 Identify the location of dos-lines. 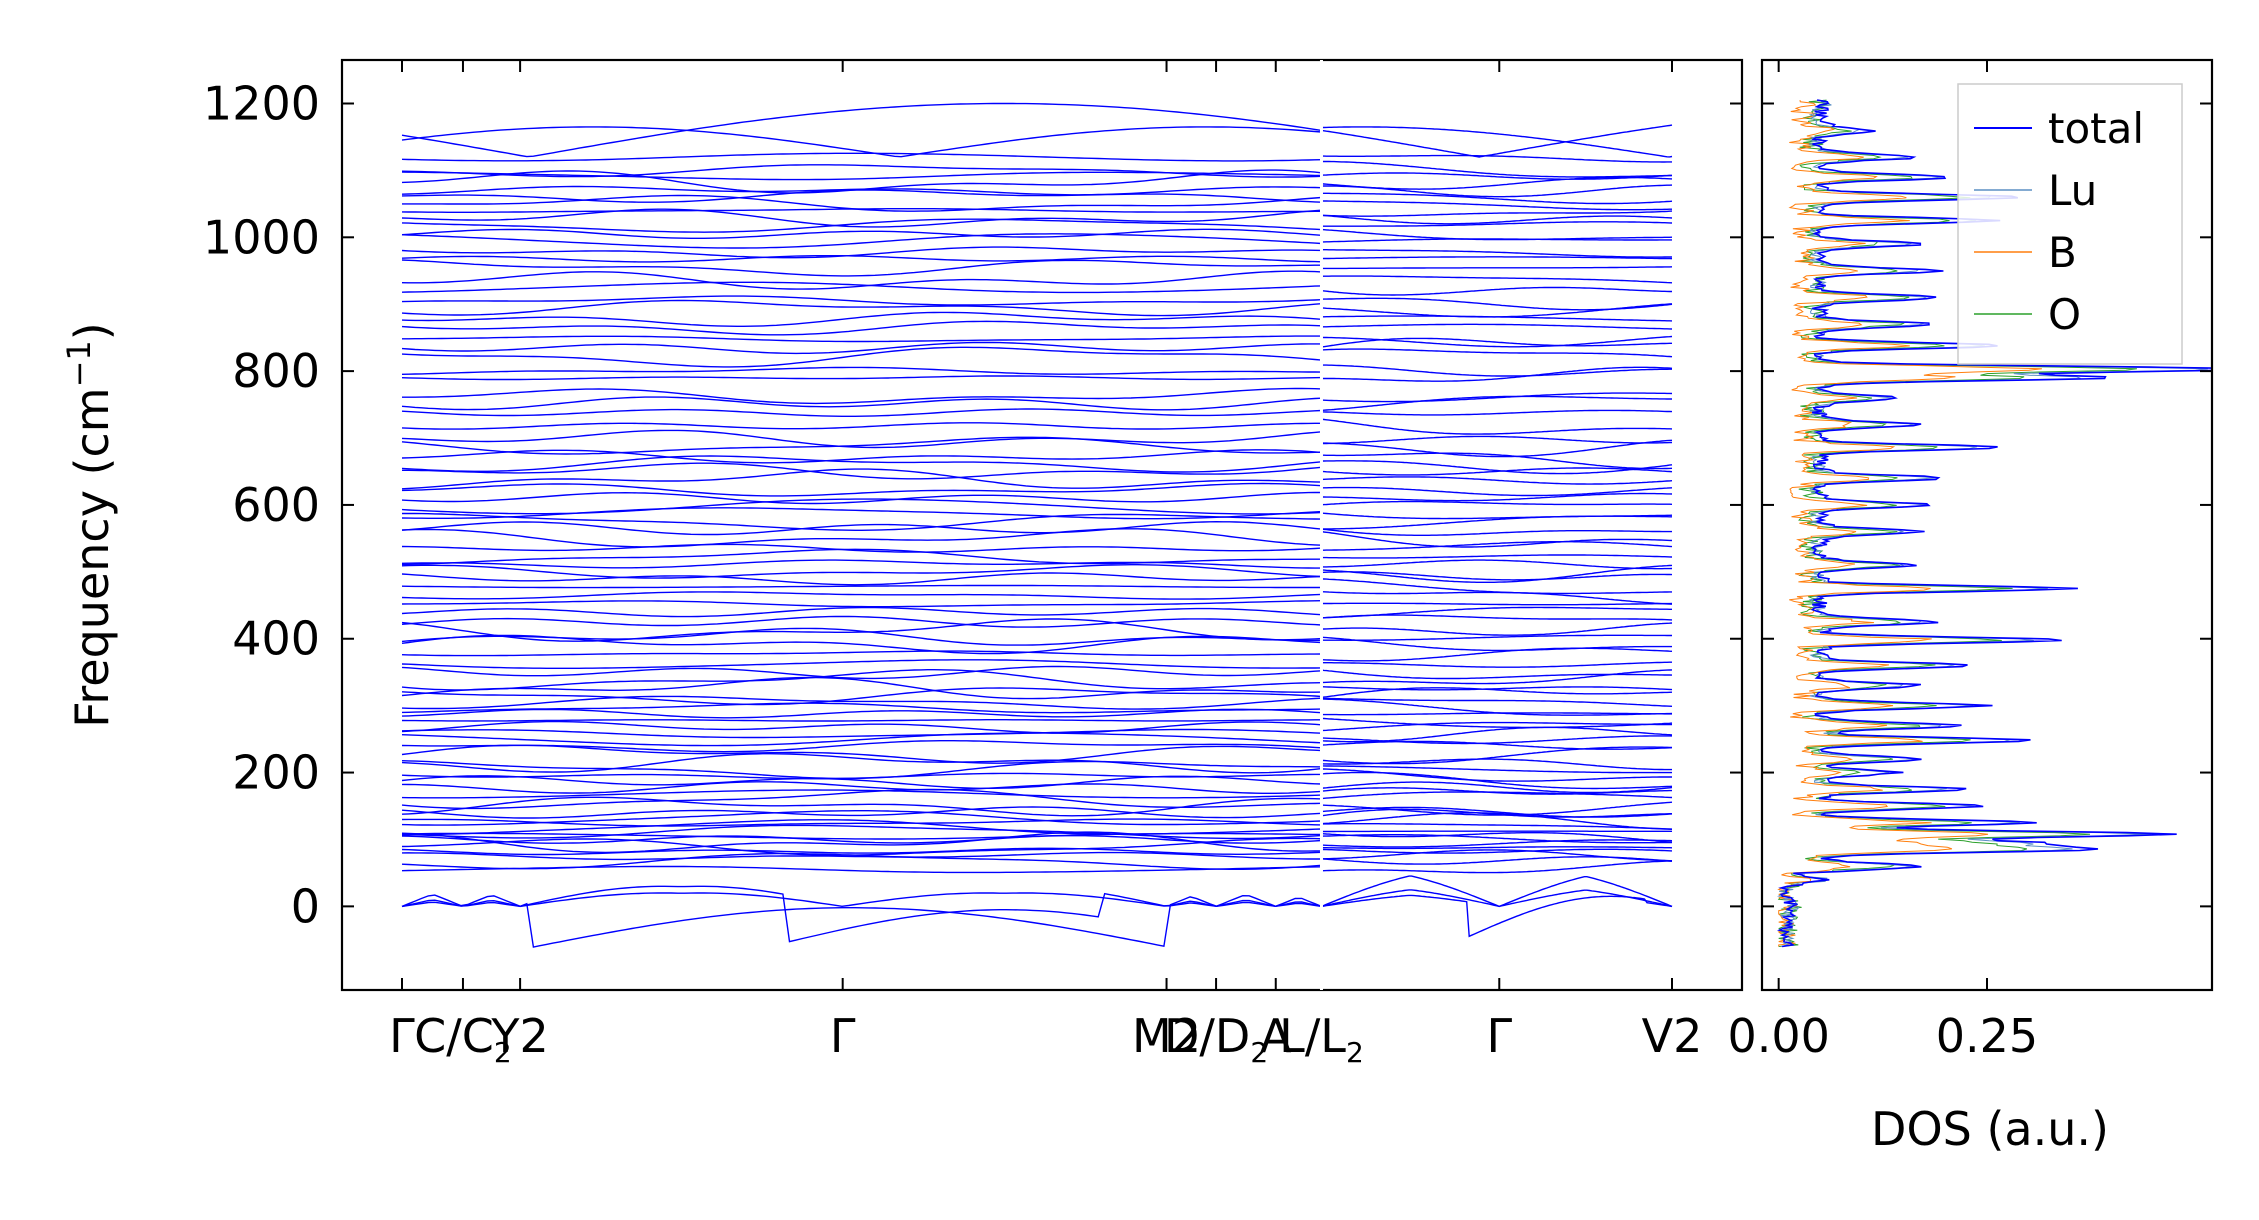
(1994, 523).